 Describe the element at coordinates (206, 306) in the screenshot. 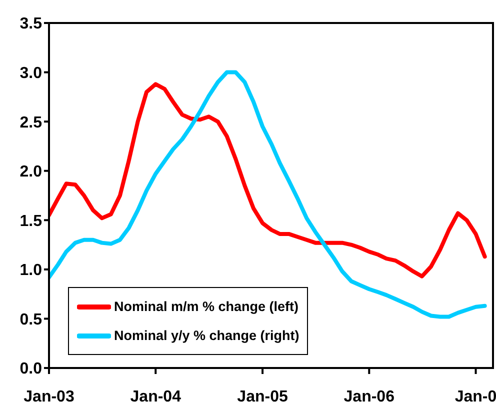

I see `legend-label: Nominal m/m % change (left)` at that location.